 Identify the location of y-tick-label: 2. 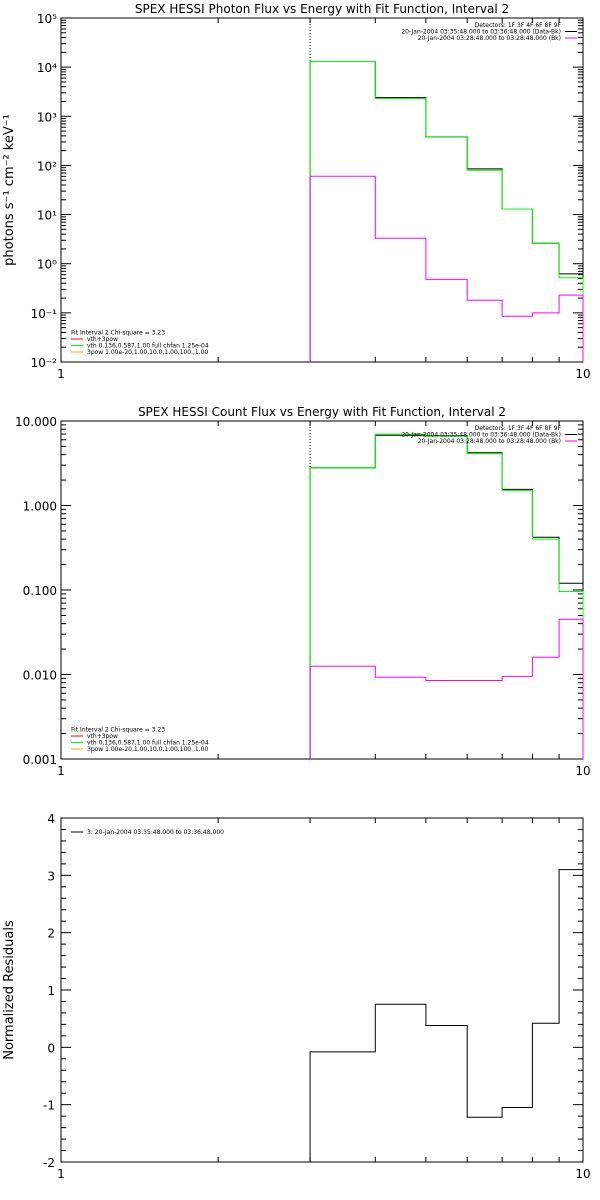
(51, 934).